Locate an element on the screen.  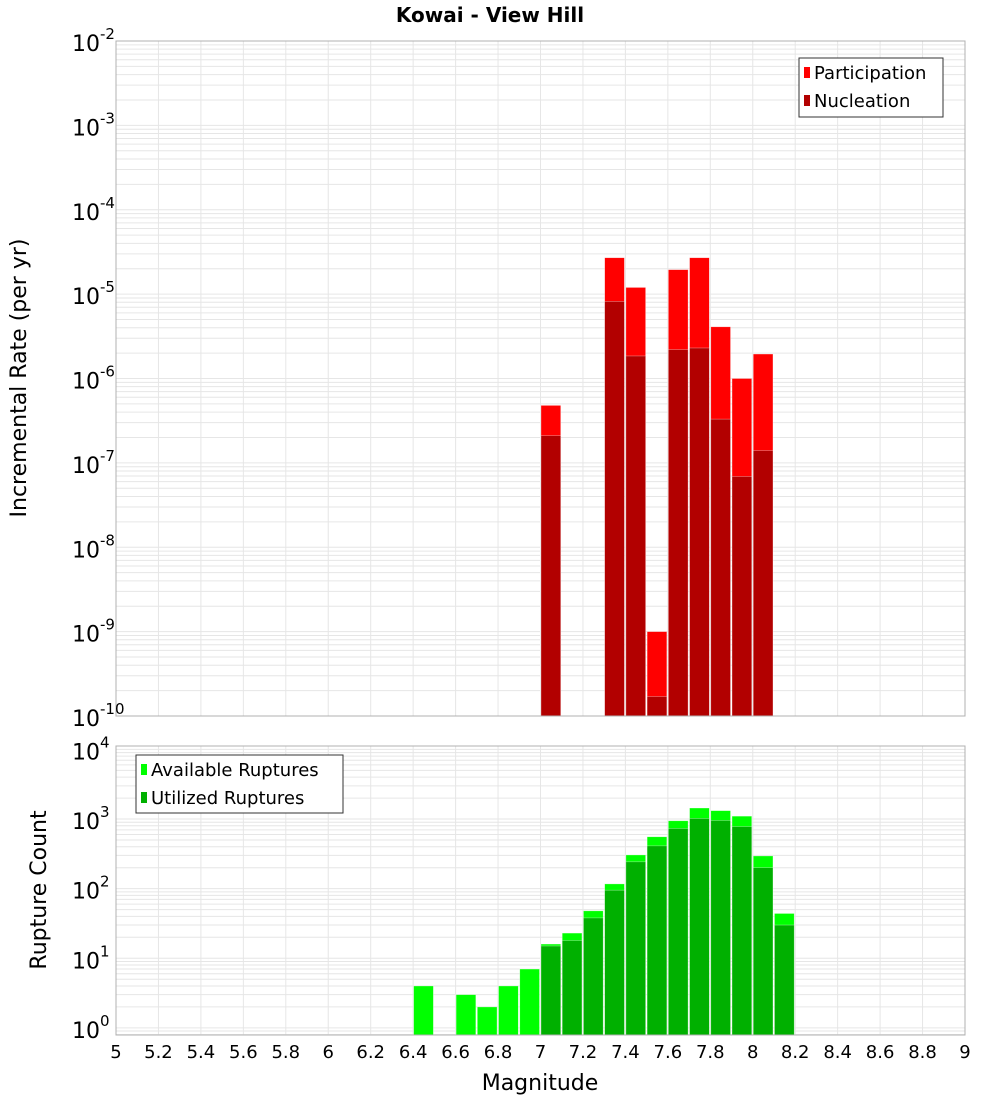
x-tick-label: 8.4 is located at coordinates (837, 1052).